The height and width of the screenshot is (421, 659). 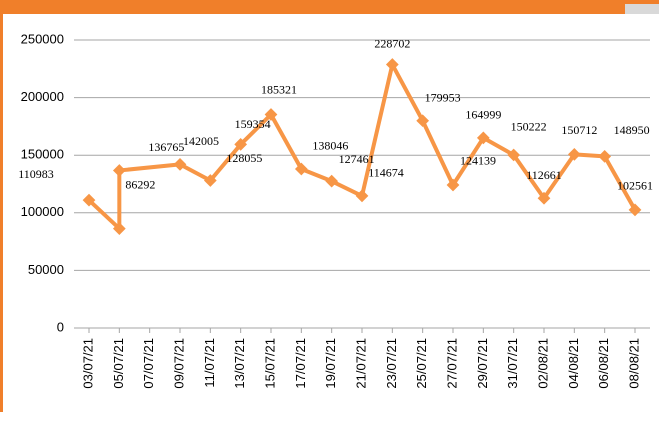 What do you see at coordinates (632, 130) in the screenshot?
I see `data-label: 148950` at bounding box center [632, 130].